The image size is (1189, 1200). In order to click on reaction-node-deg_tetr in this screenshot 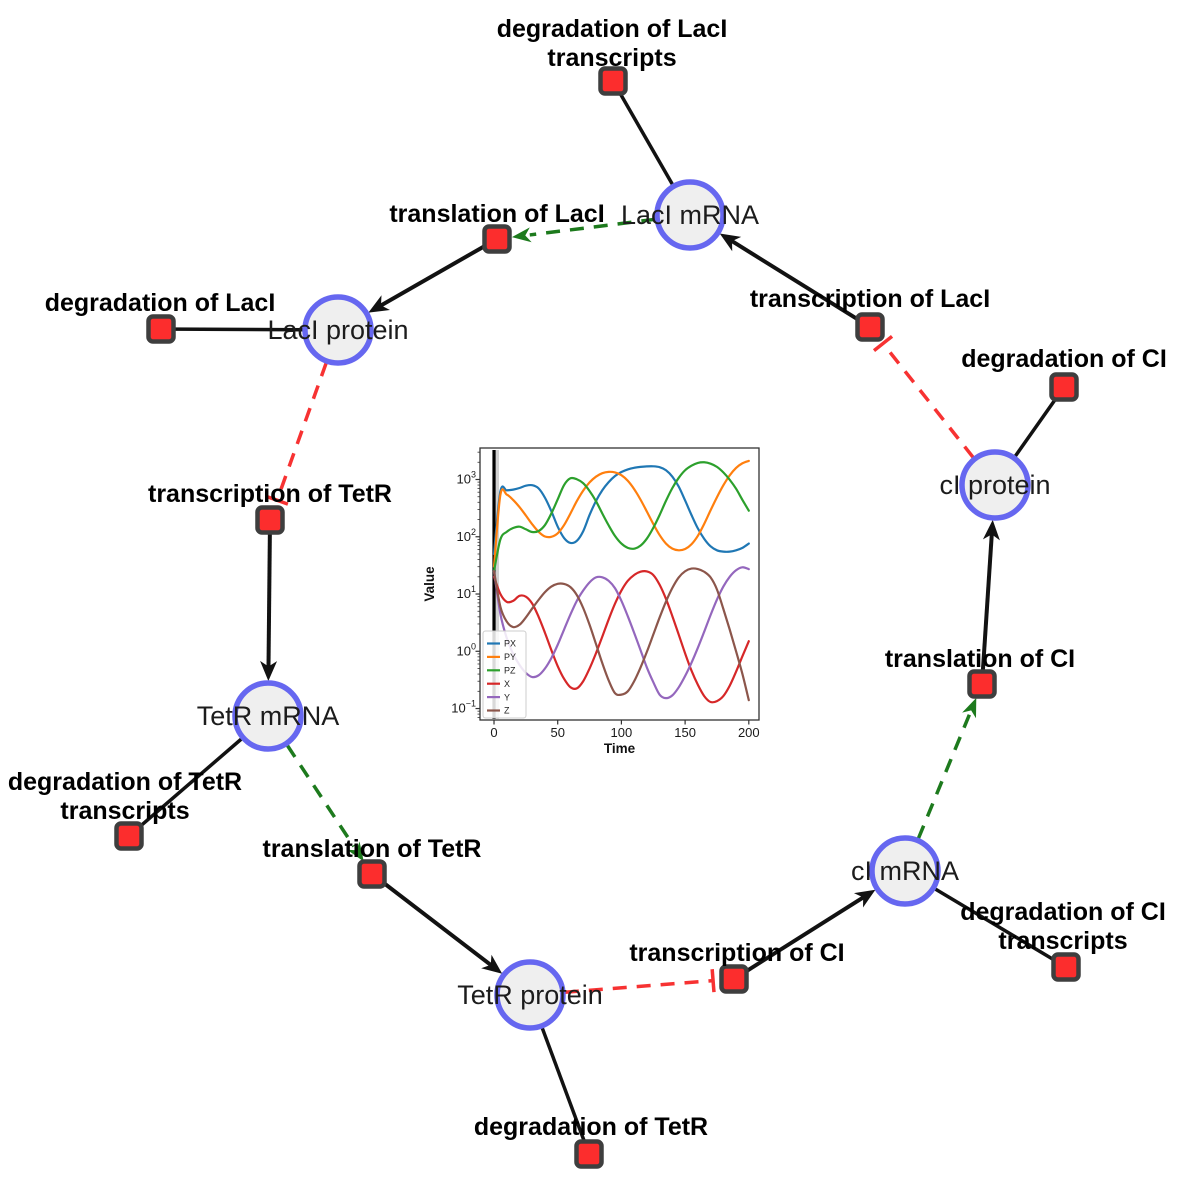, I will do `click(589, 1154)`.